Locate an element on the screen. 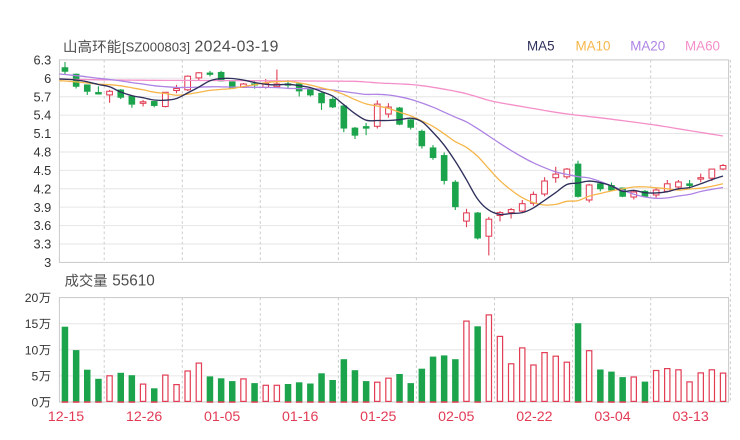 The image size is (740, 440). svg-text: 12-15 is located at coordinates (66, 417).